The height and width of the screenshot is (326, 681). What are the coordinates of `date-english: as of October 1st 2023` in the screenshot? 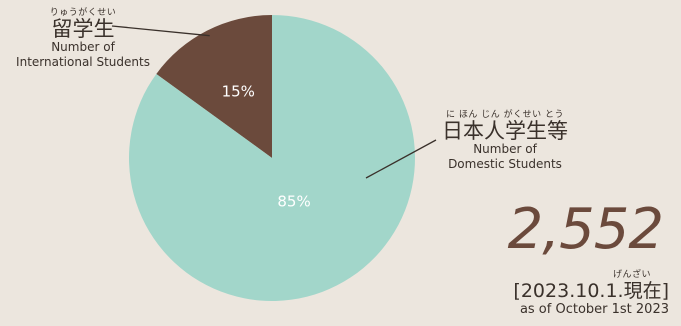 It's located at (594, 309).